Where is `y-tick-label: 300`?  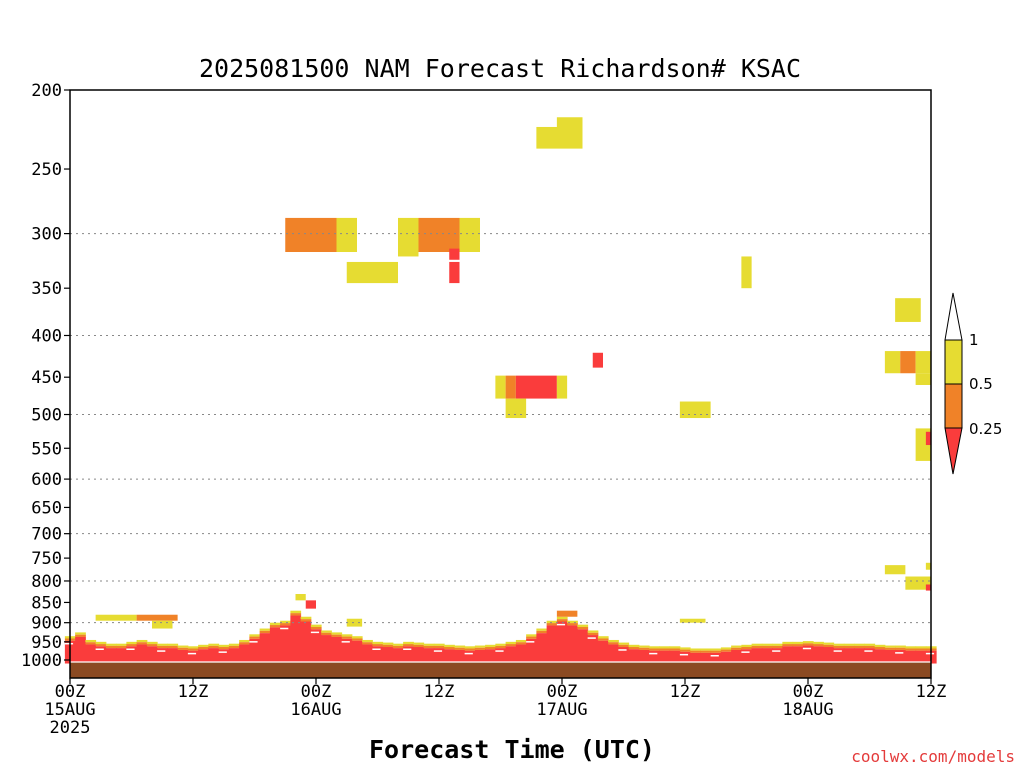 y-tick-label: 300 is located at coordinates (46, 235).